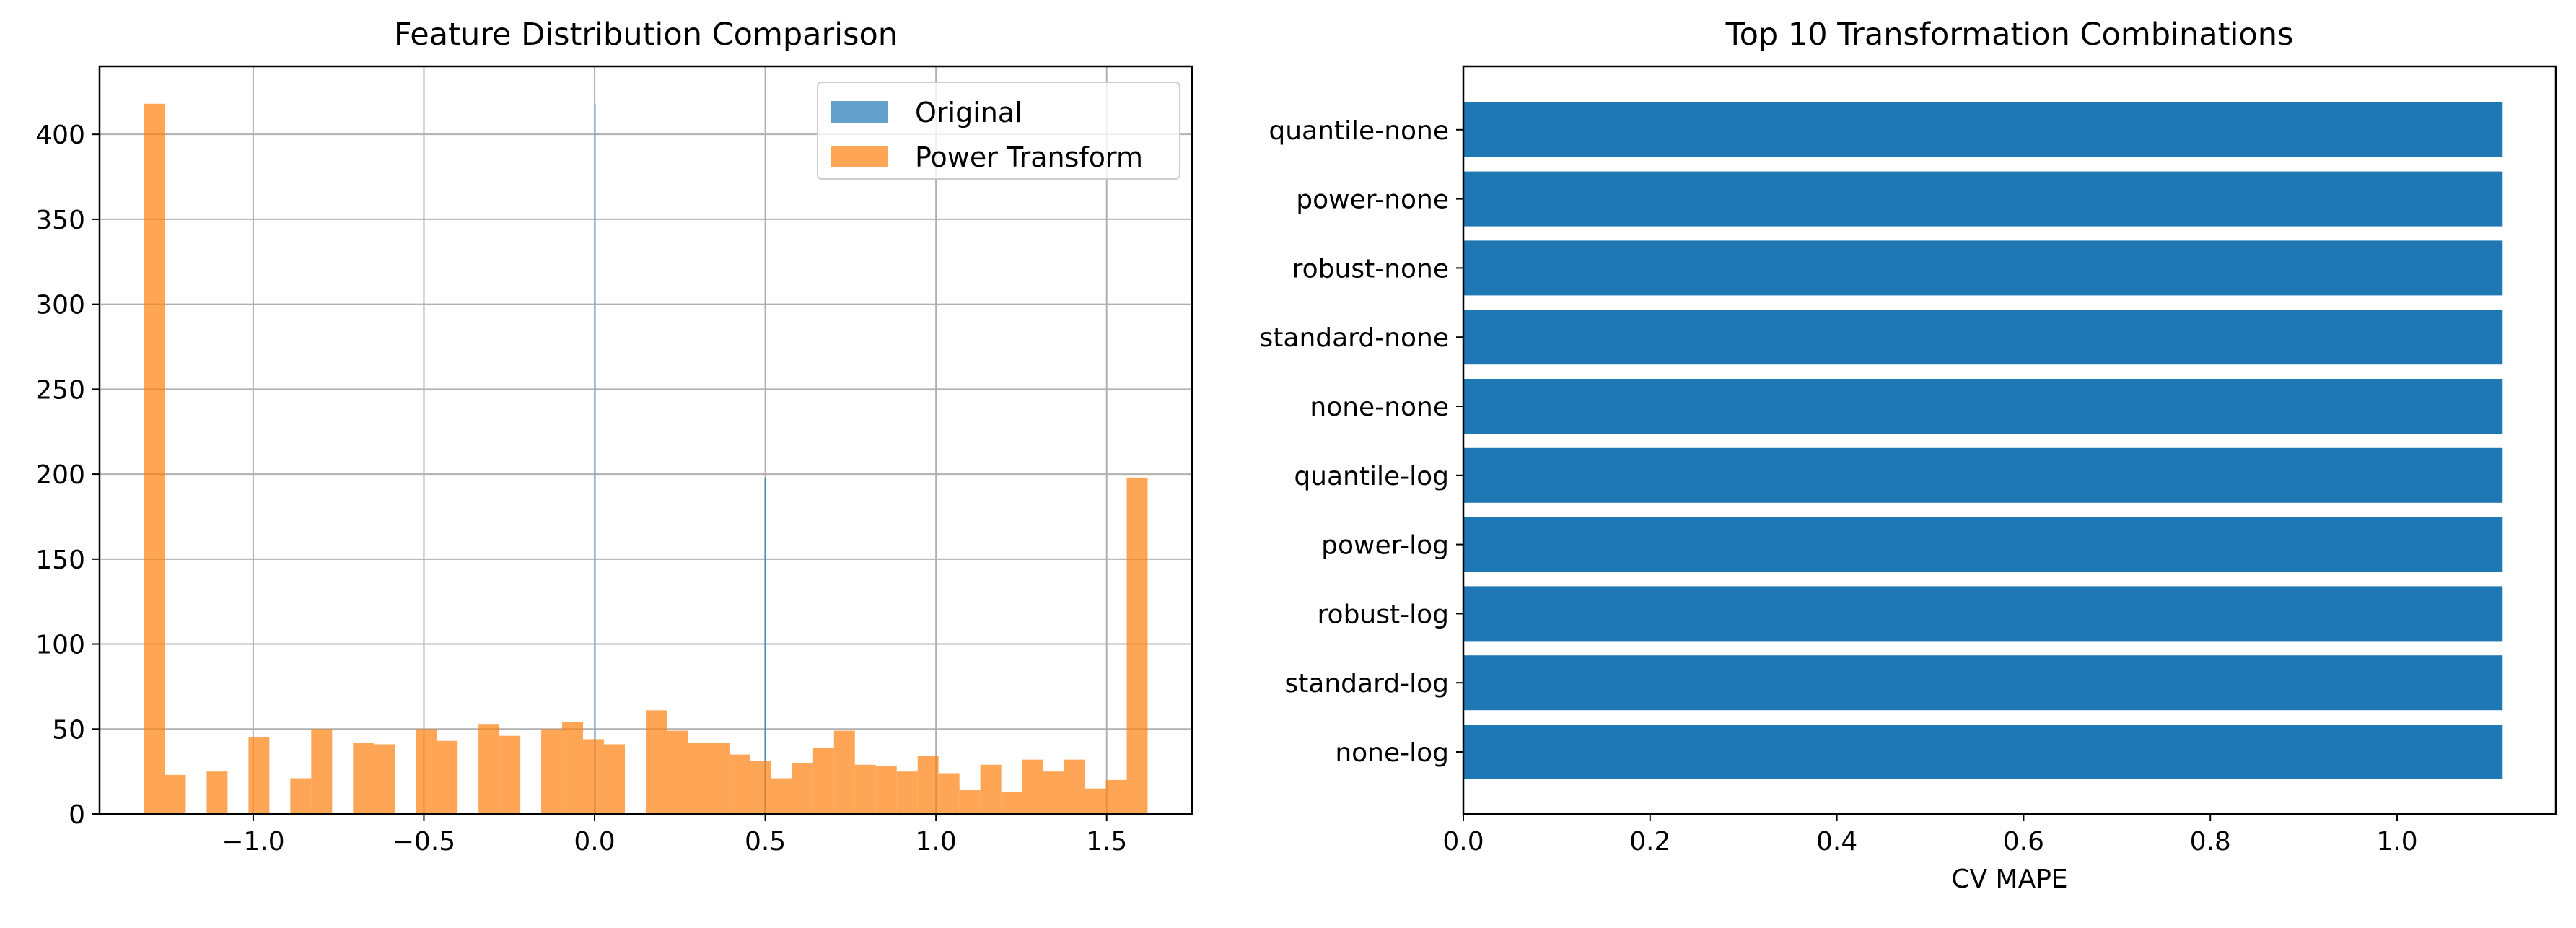 The image size is (2576, 928). Describe the element at coordinates (1385, 546) in the screenshot. I see `y-tick-label: power-log` at that location.